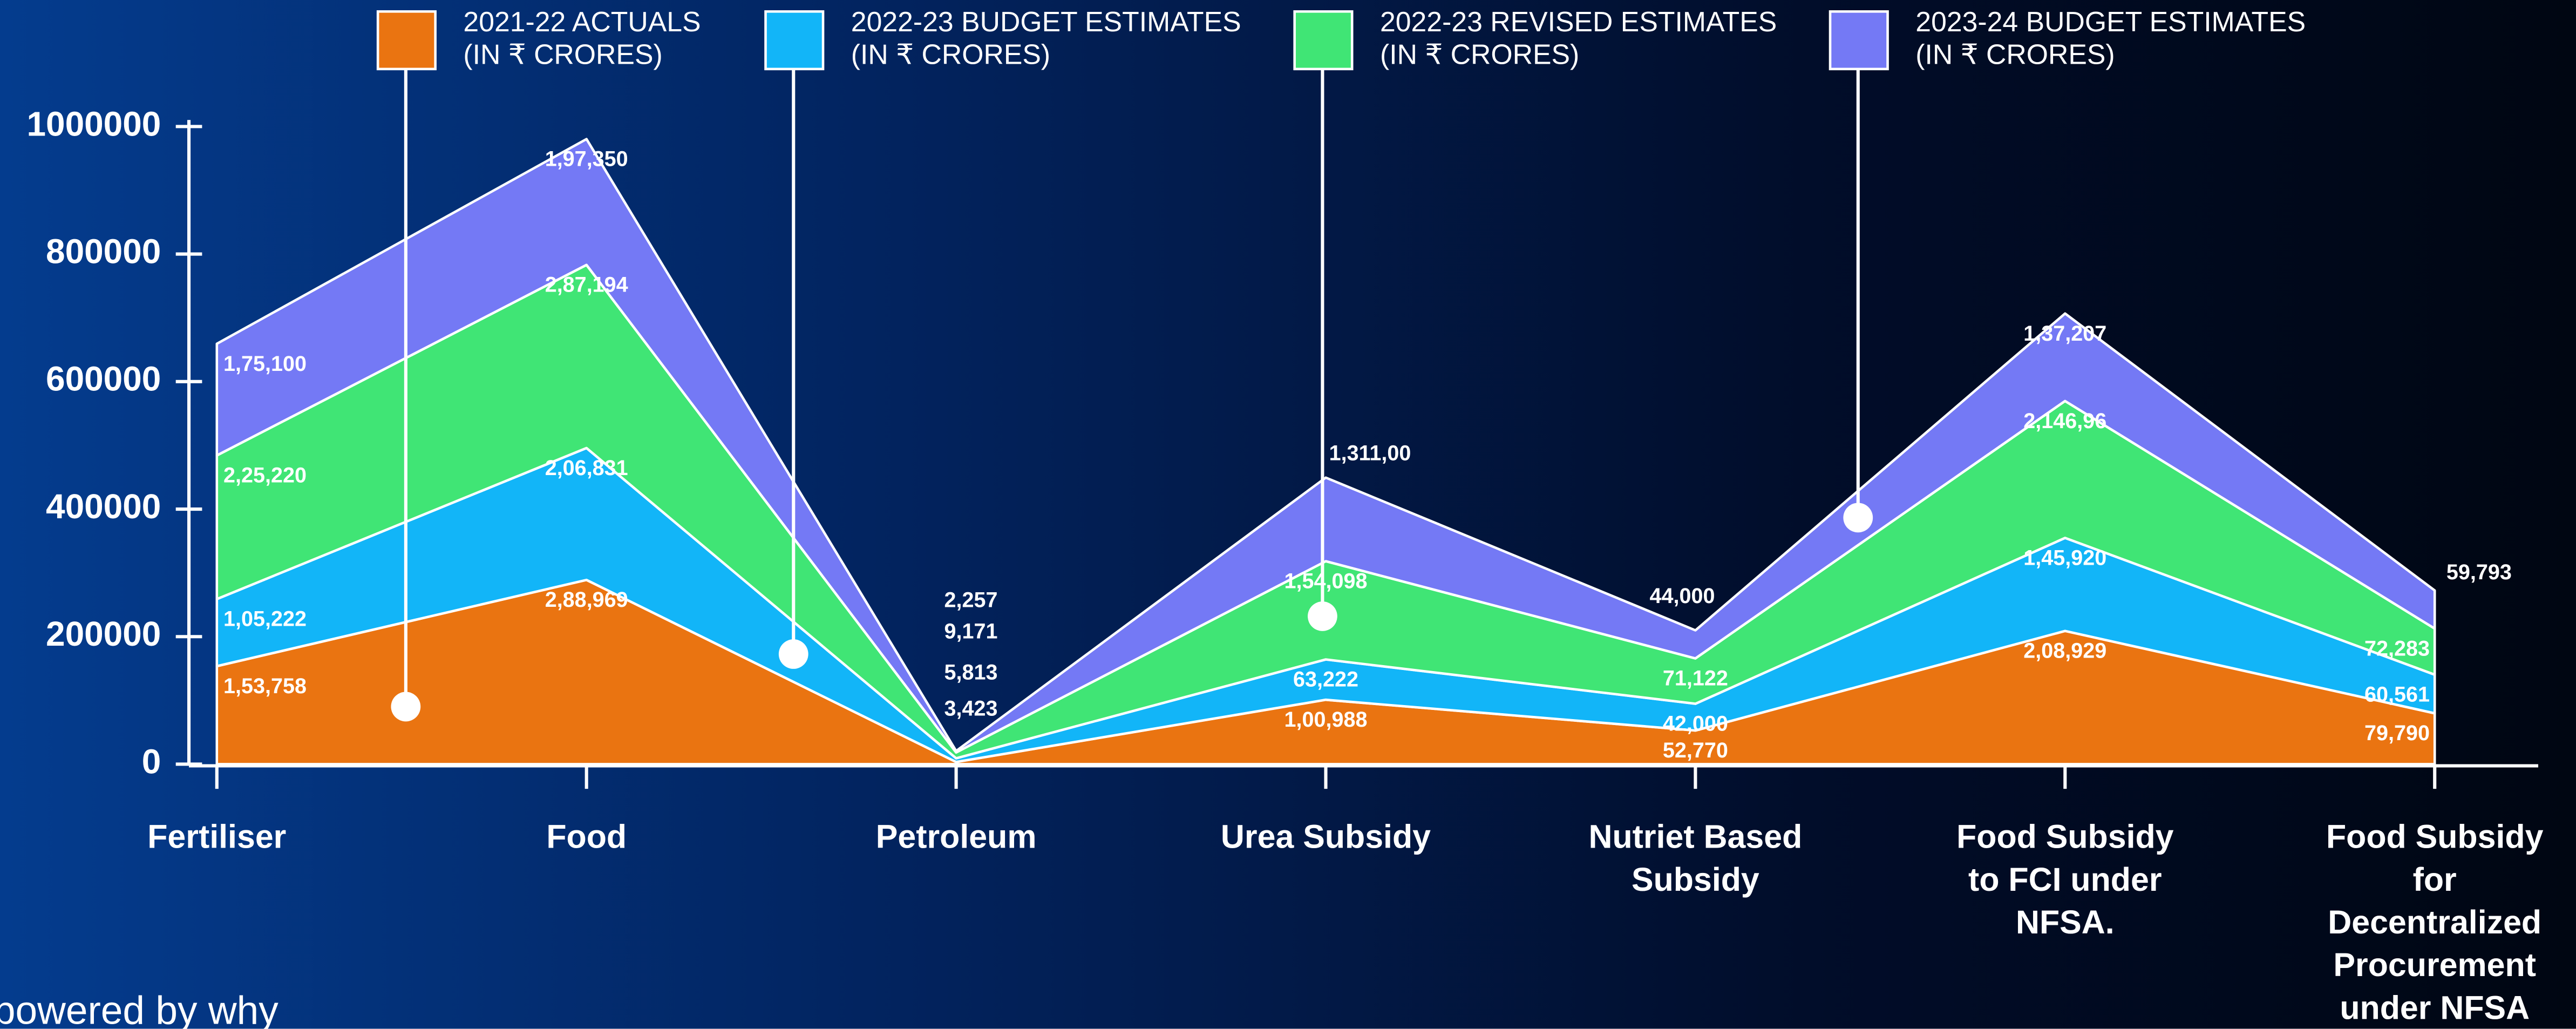 The image size is (2576, 1029). What do you see at coordinates (217, 838) in the screenshot?
I see `x-tick-label: Fertiliser` at bounding box center [217, 838].